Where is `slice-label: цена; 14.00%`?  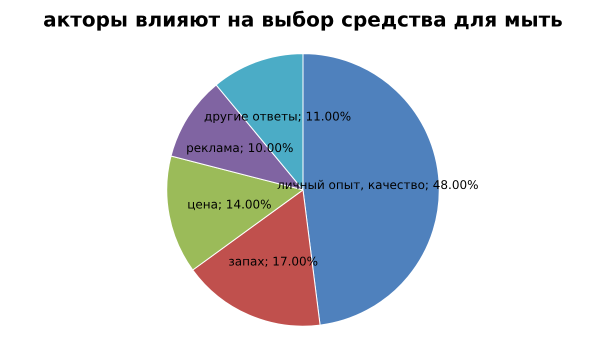 slice-label: цена; 14.00% is located at coordinates (229, 205).